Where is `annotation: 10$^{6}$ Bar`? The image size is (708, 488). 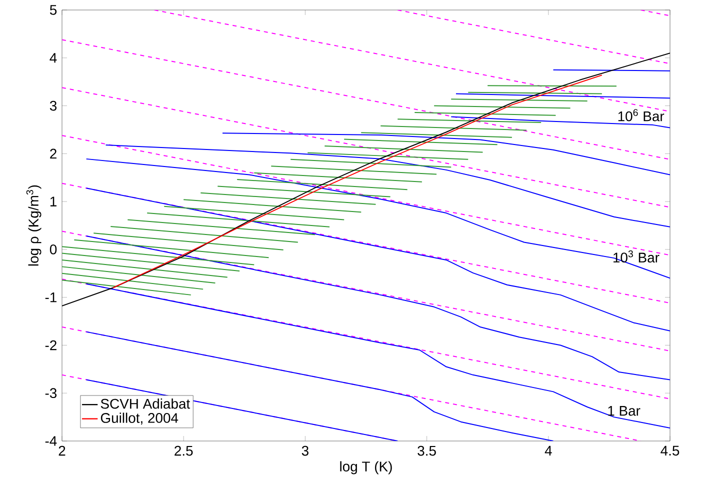 annotation: 10$^{6}$ Bar is located at coordinates (641, 115).